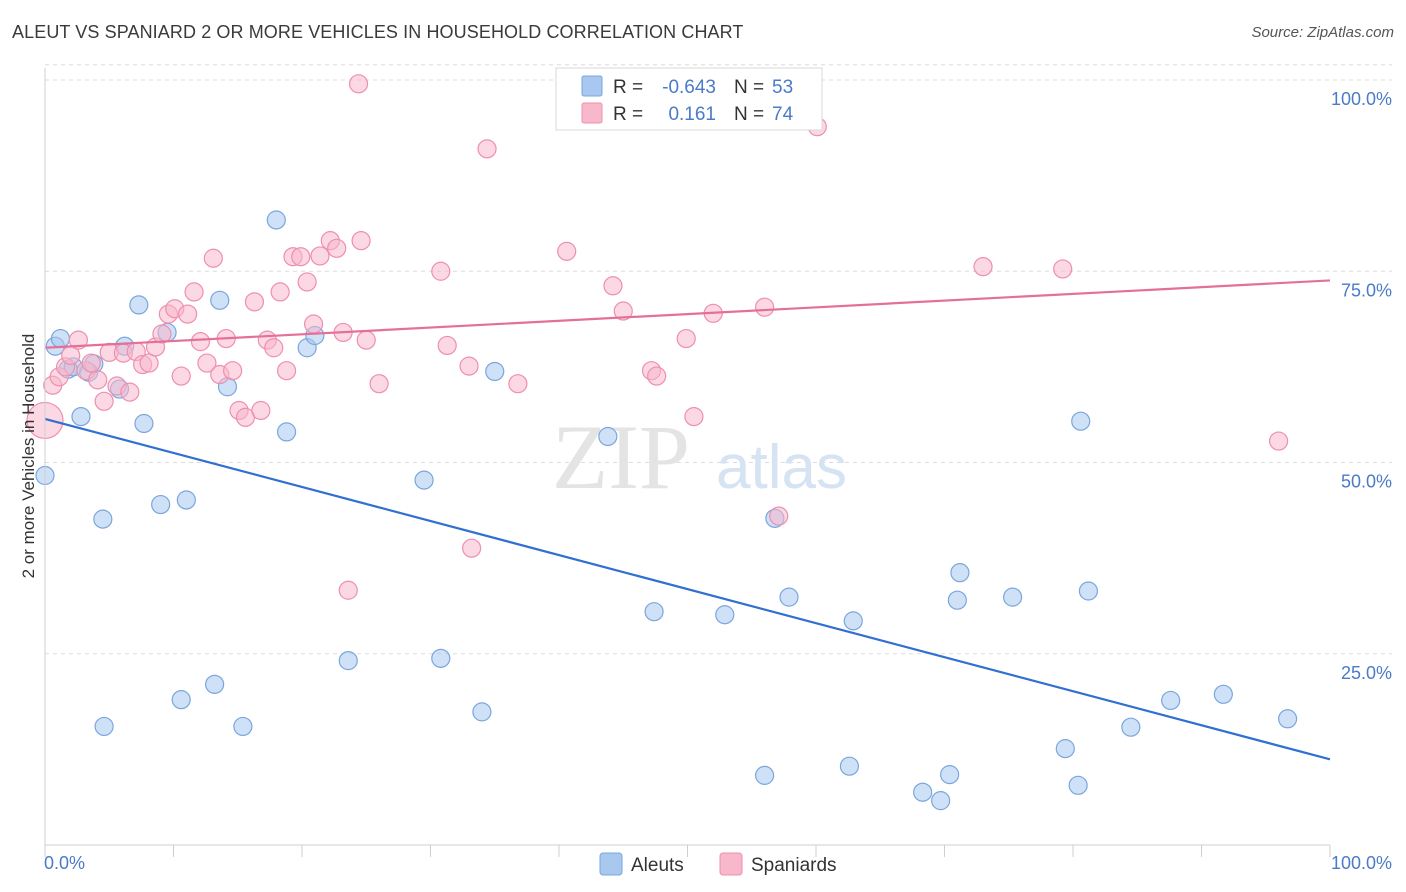 The height and width of the screenshot is (892, 1406). I want to click on legend-bottom-swatch-aleuts, so click(611, 864).